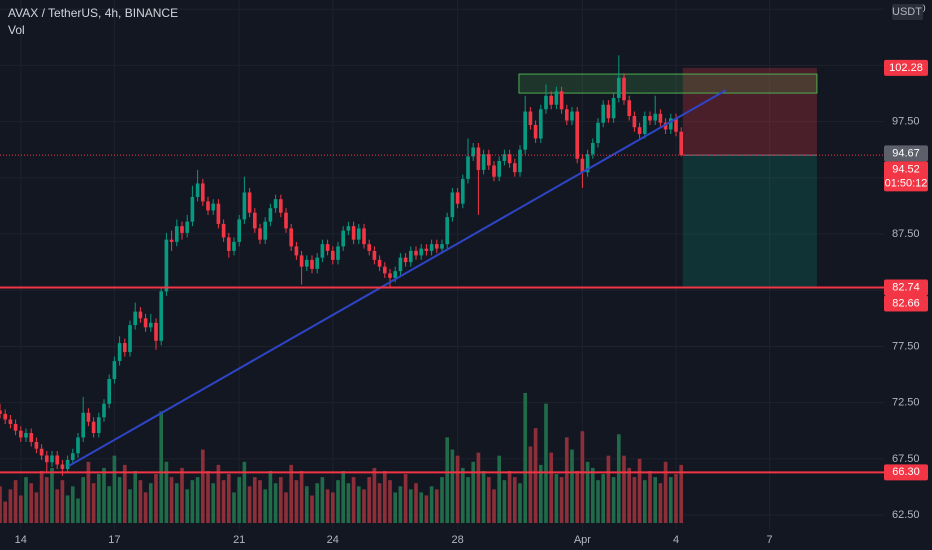  What do you see at coordinates (16, 30) in the screenshot?
I see `indicator-label: Vol` at bounding box center [16, 30].